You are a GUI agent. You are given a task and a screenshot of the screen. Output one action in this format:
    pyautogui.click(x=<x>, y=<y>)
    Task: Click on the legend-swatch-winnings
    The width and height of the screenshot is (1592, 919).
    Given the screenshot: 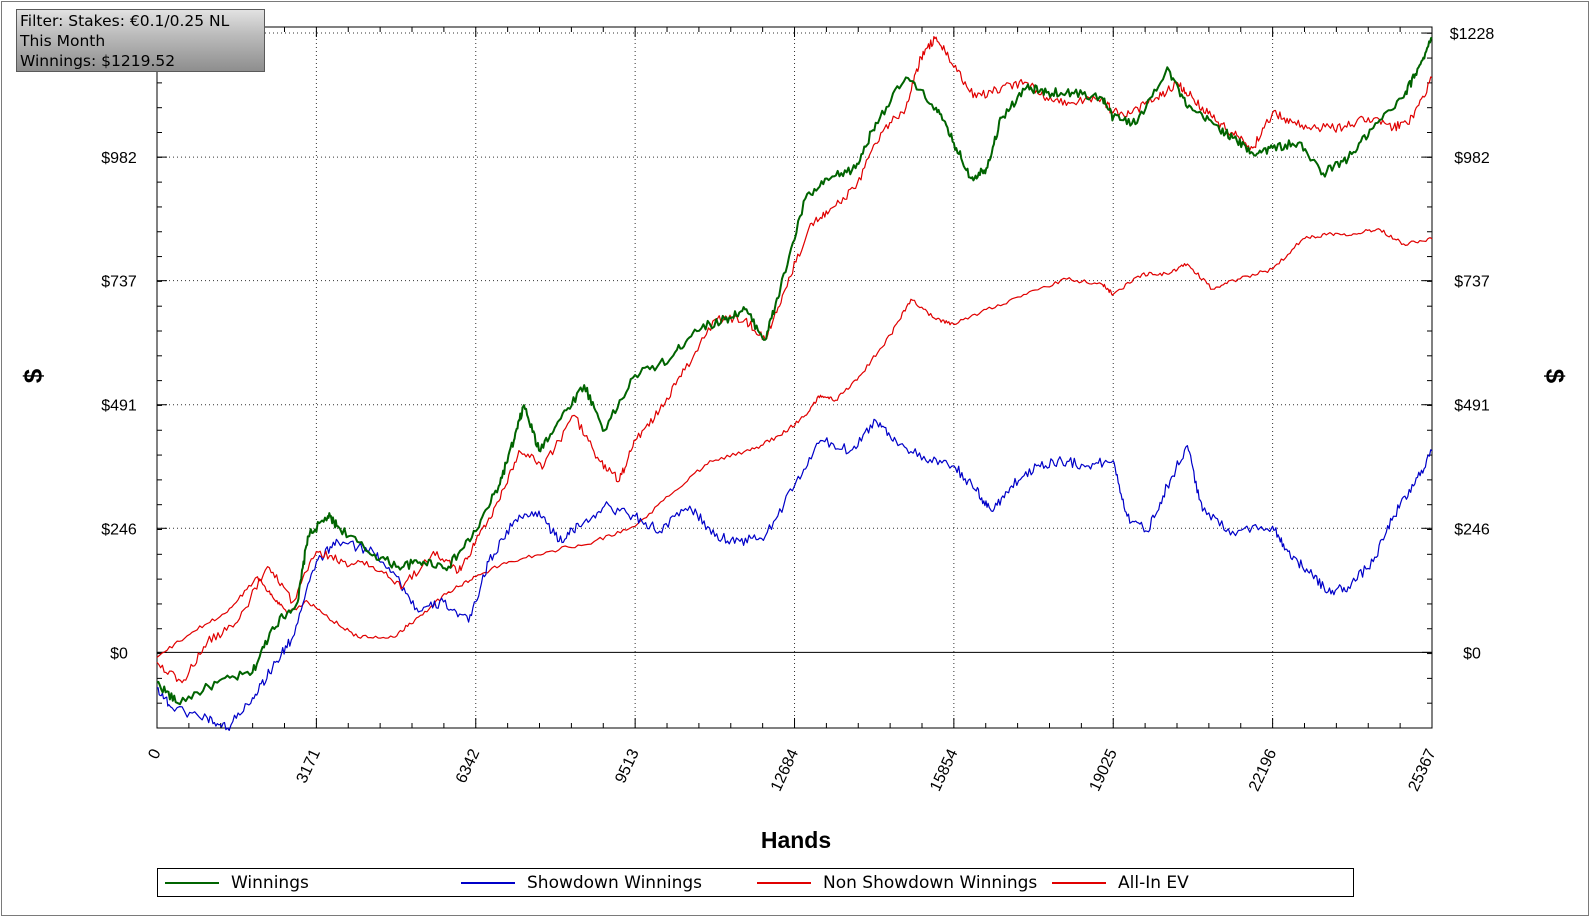 What is the action you would take?
    pyautogui.click(x=192, y=882)
    